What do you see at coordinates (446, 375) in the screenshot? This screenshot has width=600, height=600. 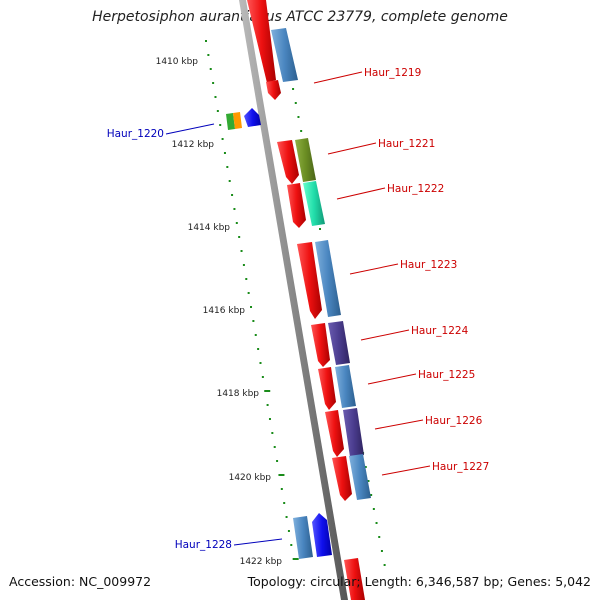 I see `gene-label-1225: Haur_1225` at bounding box center [446, 375].